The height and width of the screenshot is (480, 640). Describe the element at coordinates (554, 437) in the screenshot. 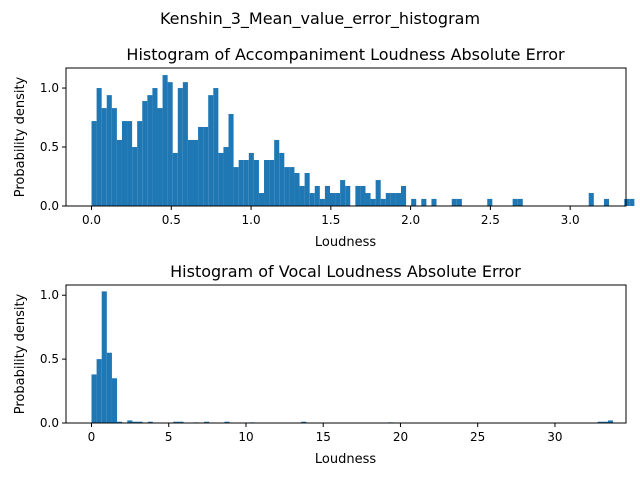

I see `x-tick-label: 30` at that location.